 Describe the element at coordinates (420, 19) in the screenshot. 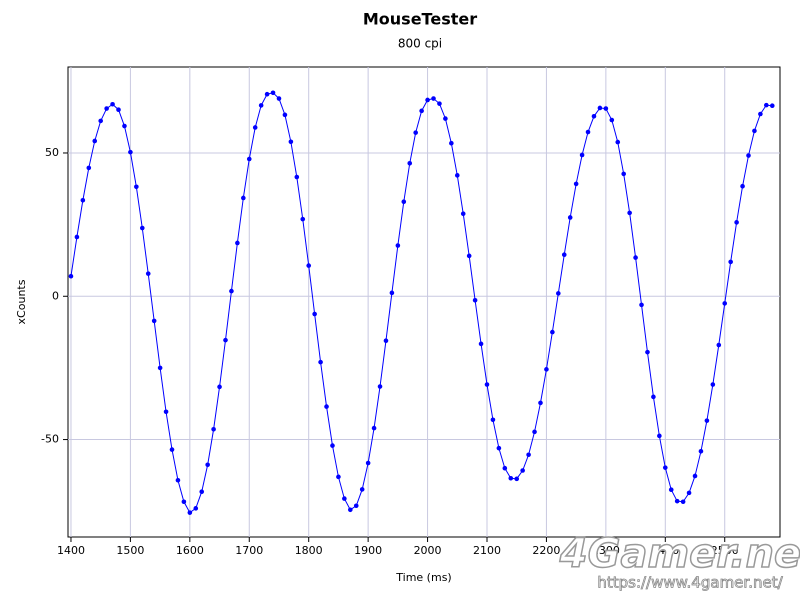

I see `chart-title: MouseTester` at that location.